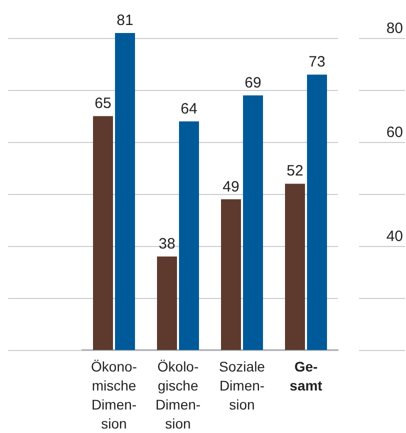  What do you see at coordinates (394, 29) in the screenshot?
I see `y-tick-label: 80` at bounding box center [394, 29].